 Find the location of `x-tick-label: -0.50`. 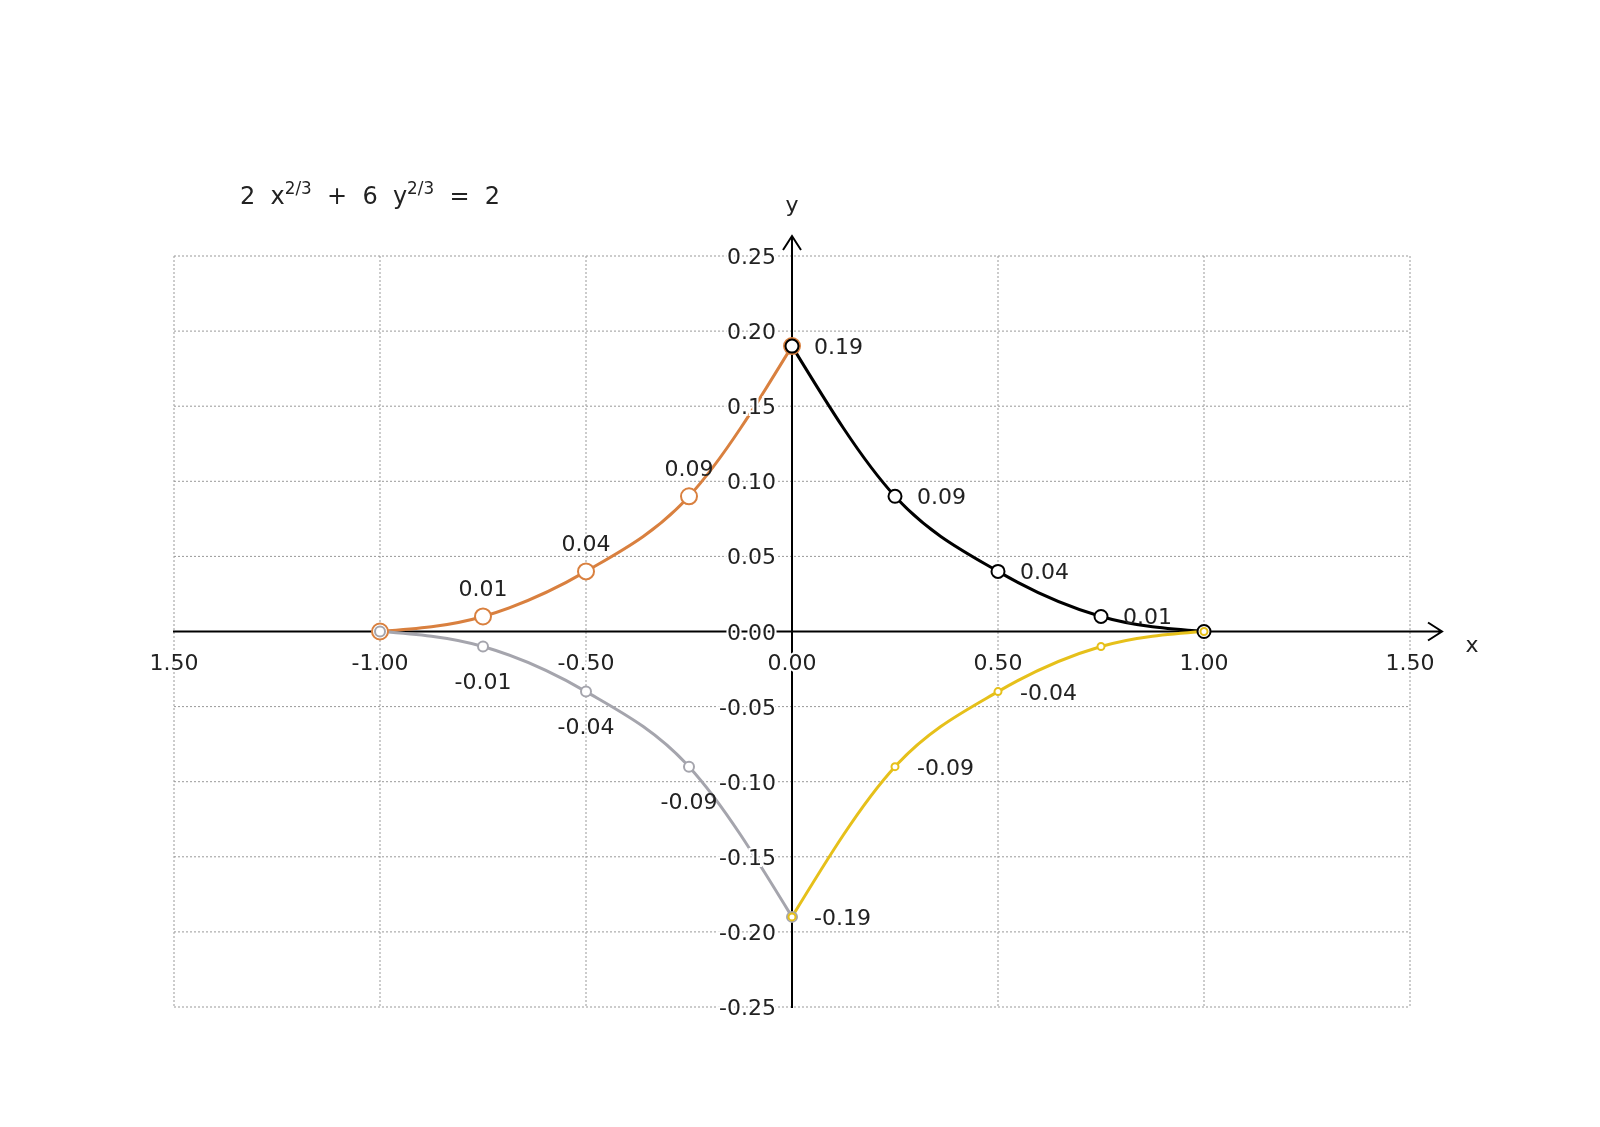

x-tick-label: -0.50 is located at coordinates (586, 662).